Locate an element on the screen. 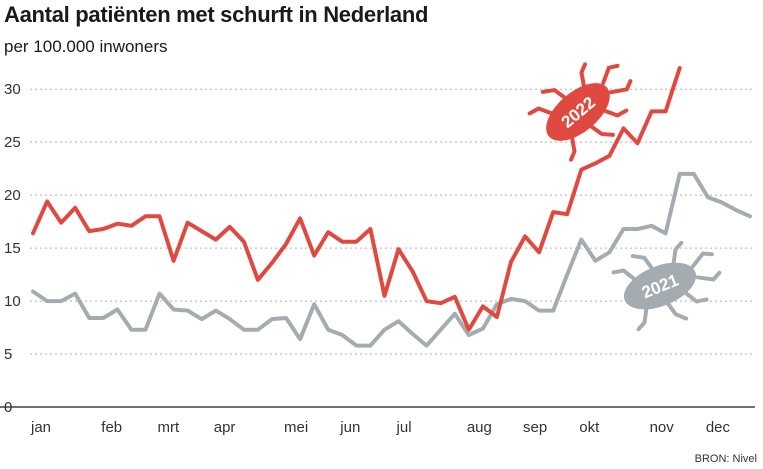  chart-subtitle: per 100.000 inwoners is located at coordinates (86, 46).